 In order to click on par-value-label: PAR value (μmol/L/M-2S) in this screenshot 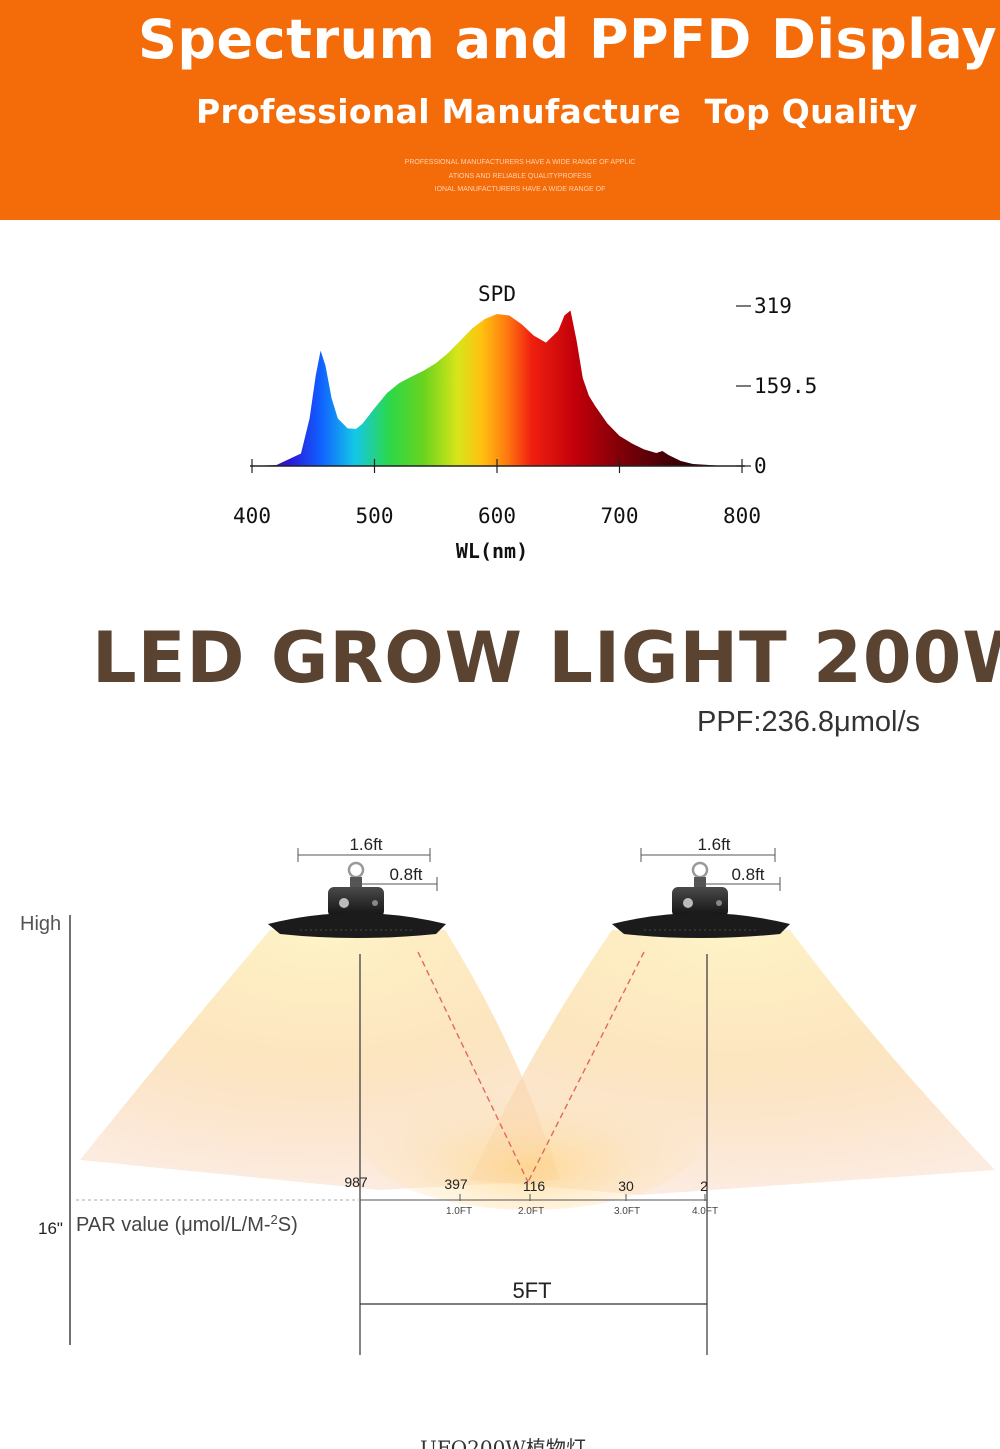, I will do `click(187, 1224)`.